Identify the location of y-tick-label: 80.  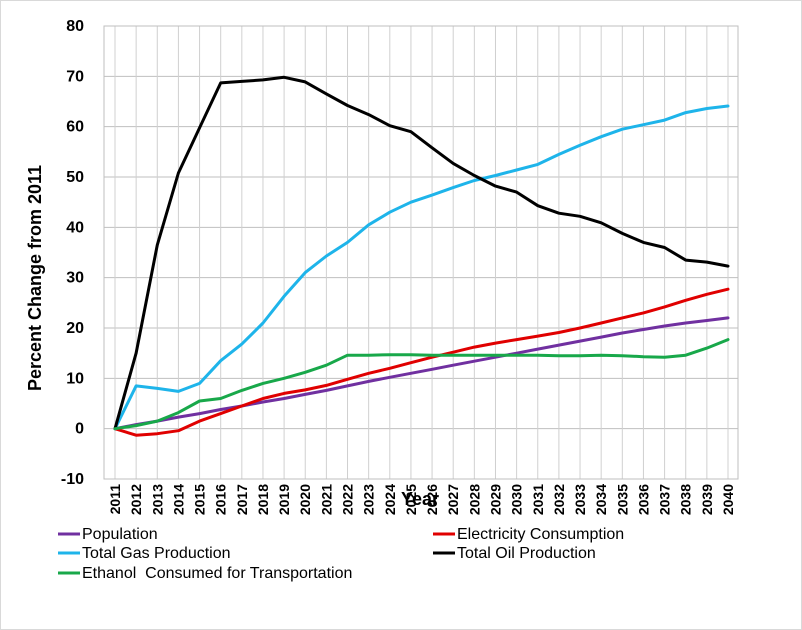
(75, 26).